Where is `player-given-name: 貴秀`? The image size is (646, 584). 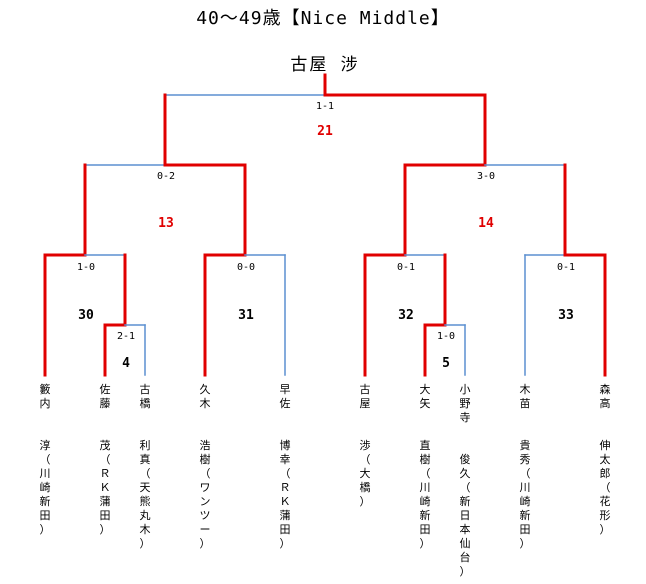
player-given-name: 貴秀 is located at coordinates (525, 452).